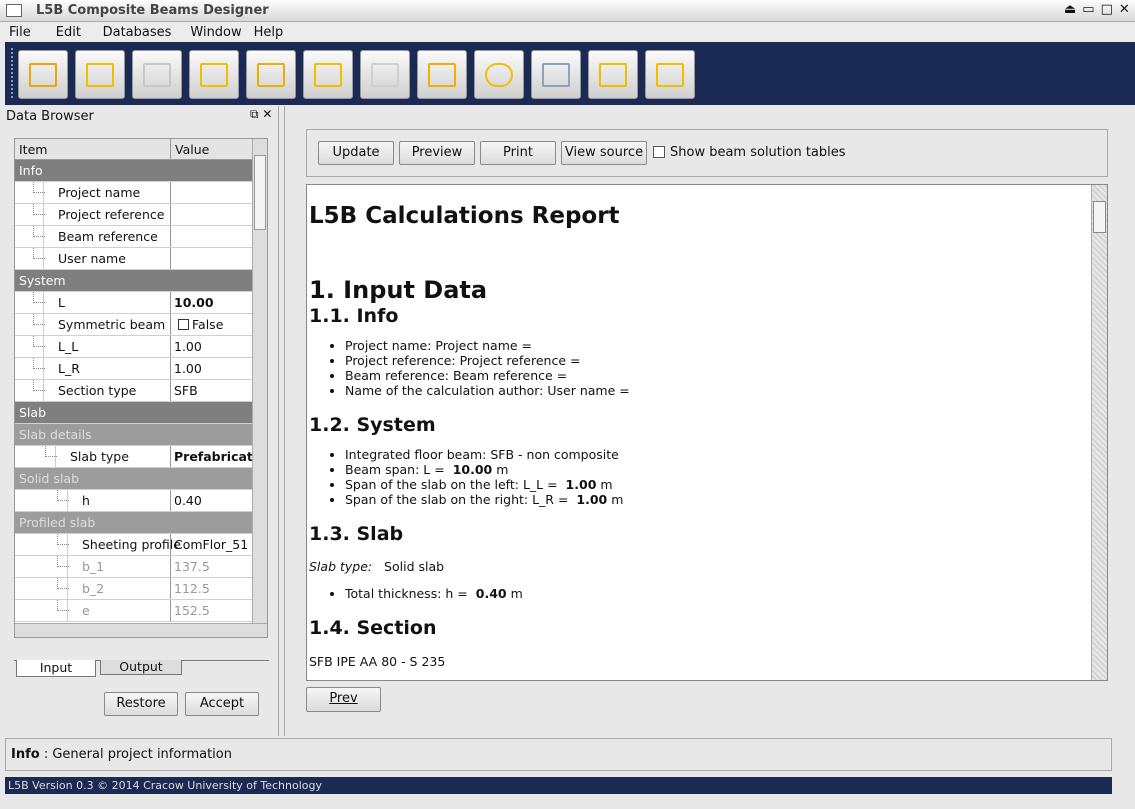 This screenshot has width=1135, height=809. I want to click on section-heading: 1.2. System, so click(372, 425).